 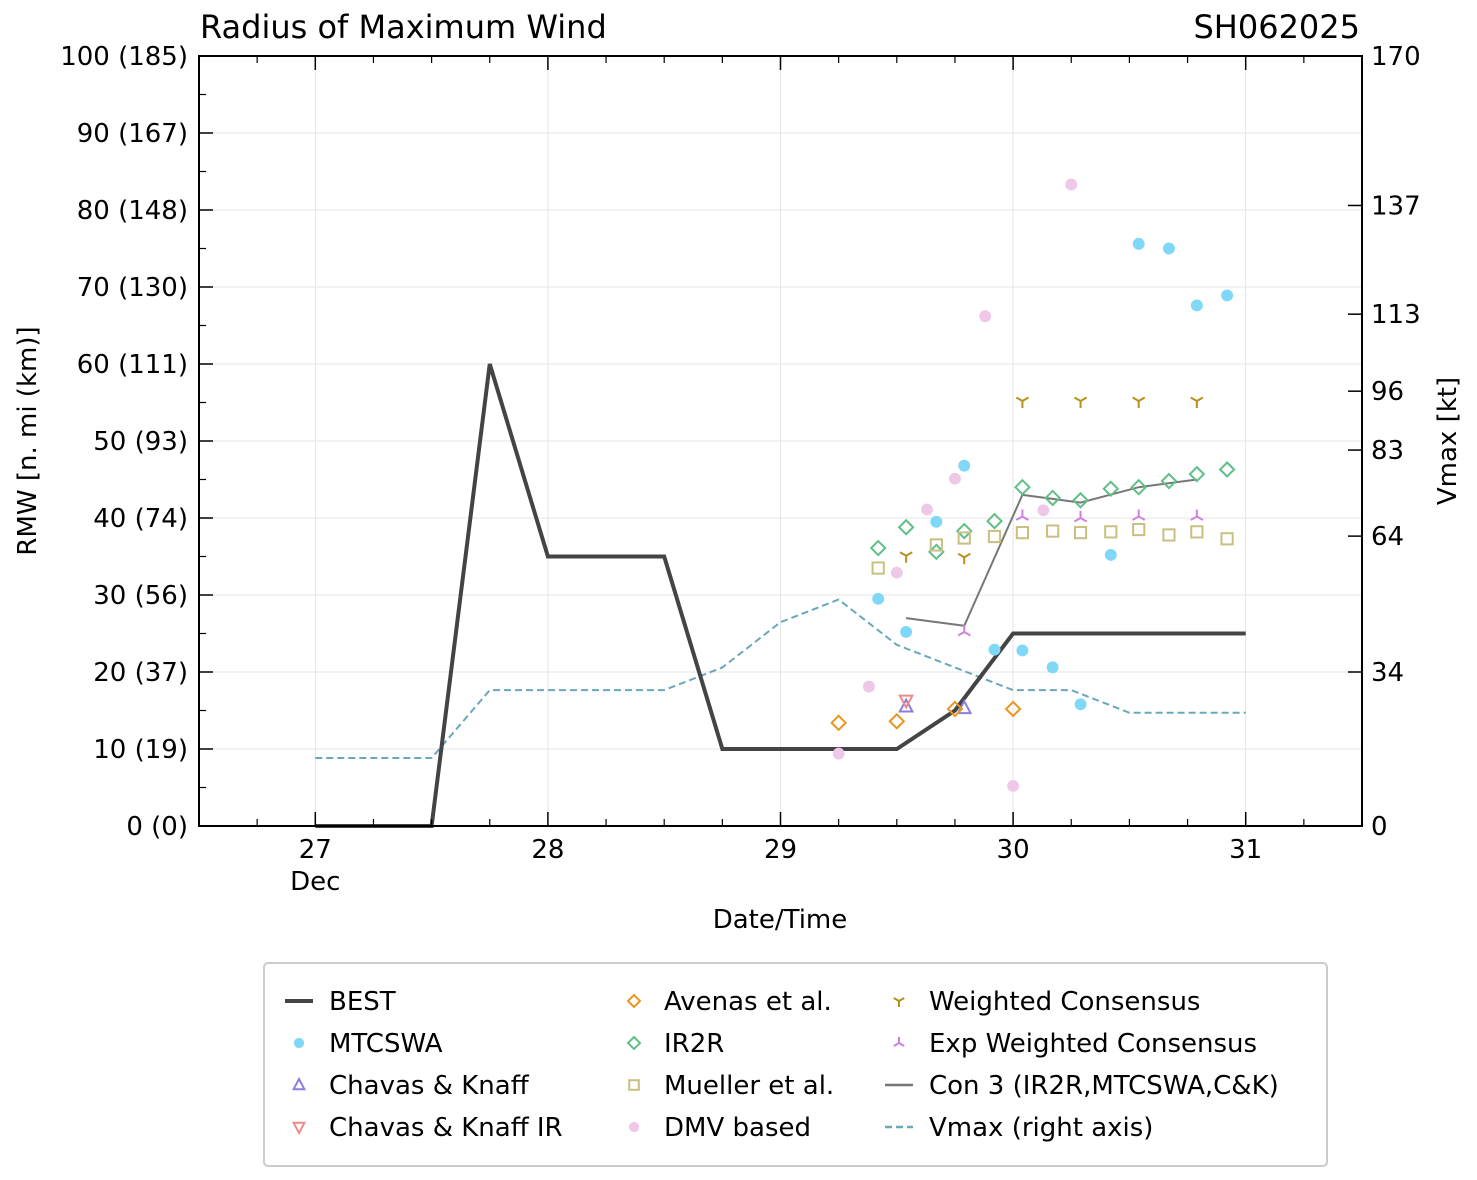 I want to click on legend-item: BEST, so click(x=340, y=1002).